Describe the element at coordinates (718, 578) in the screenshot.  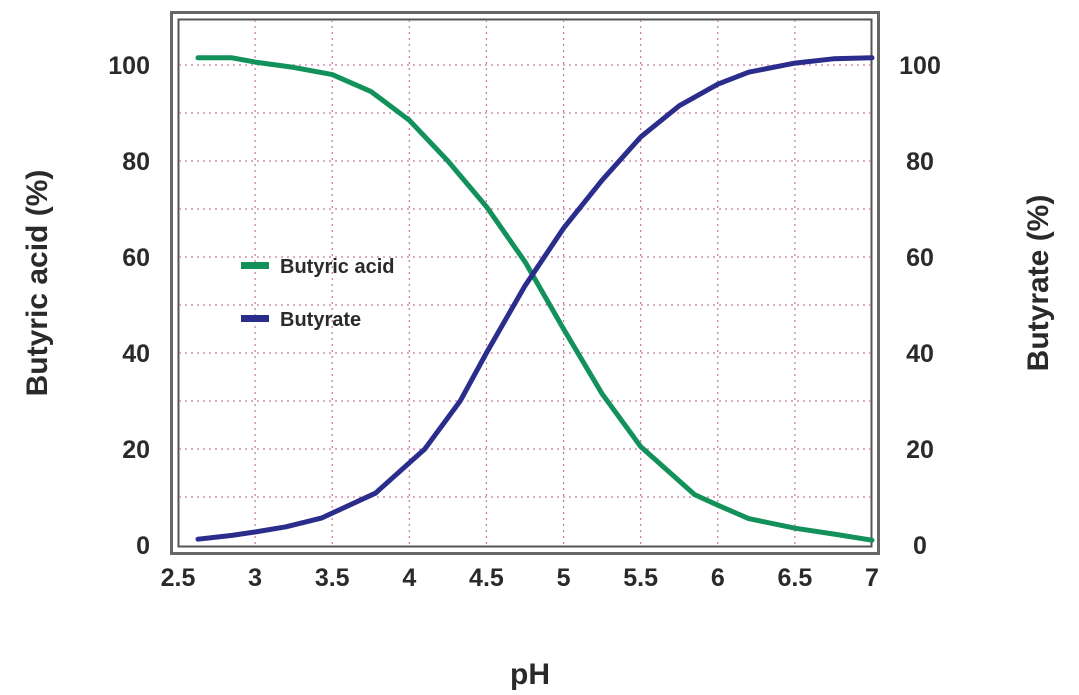
I see `x-tick-label: 6` at that location.